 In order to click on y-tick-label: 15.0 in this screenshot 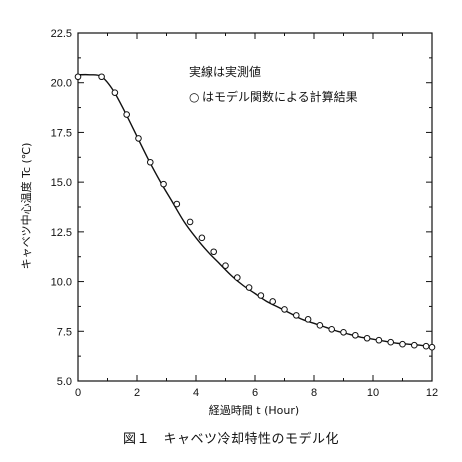, I will do `click(61, 183)`.